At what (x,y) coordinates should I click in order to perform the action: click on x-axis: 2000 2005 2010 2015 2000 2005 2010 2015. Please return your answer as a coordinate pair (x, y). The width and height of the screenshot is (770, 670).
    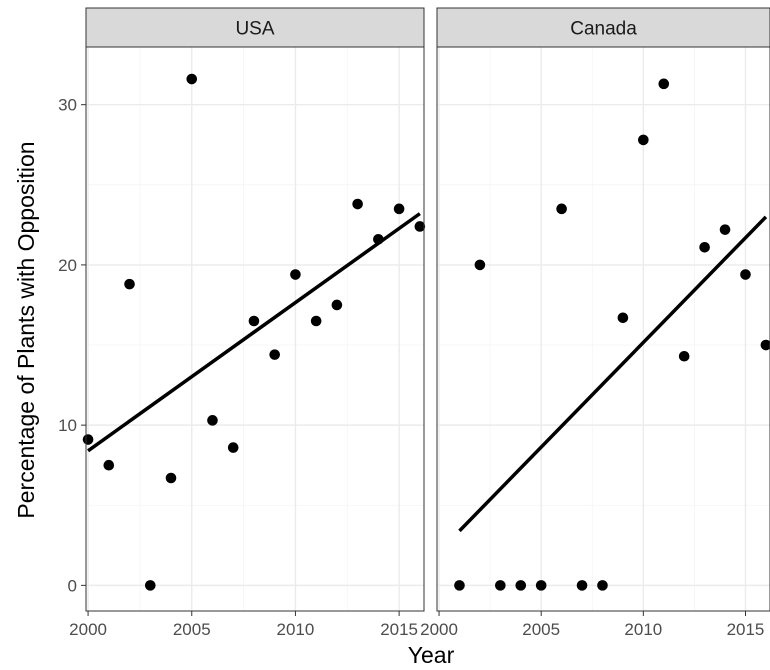
    Looking at the image, I should click on (416, 625).